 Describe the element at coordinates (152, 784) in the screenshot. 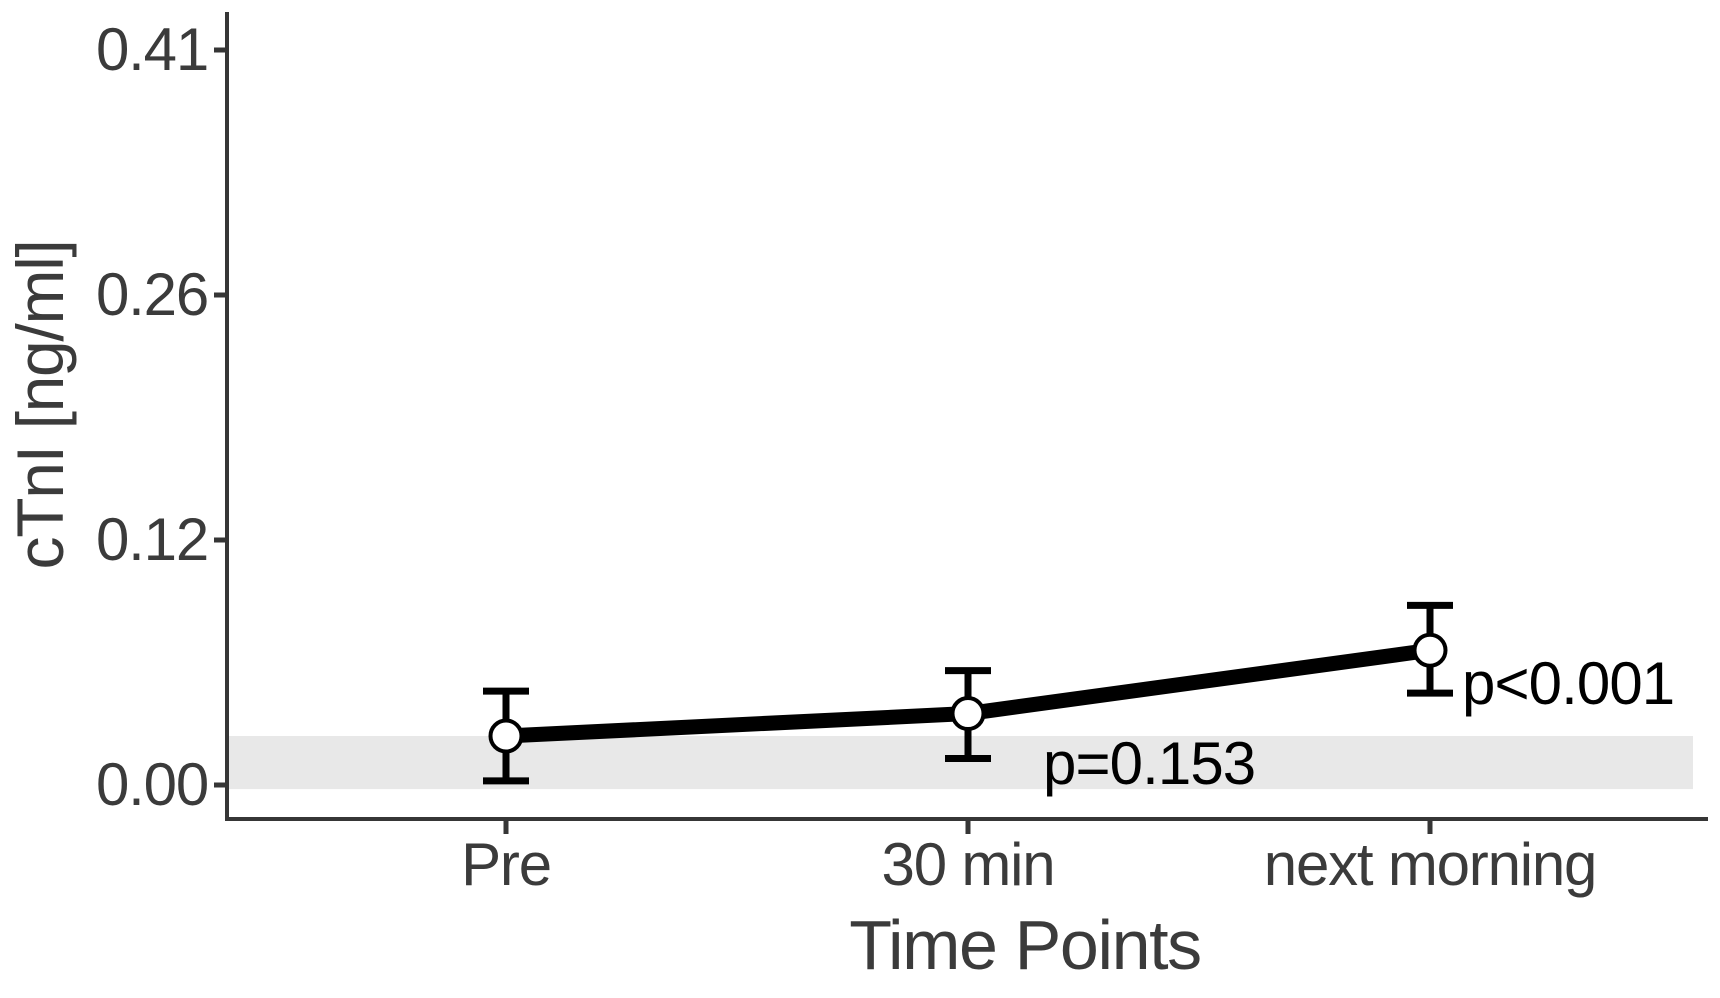

I see `y-tick-label: 0.00` at that location.